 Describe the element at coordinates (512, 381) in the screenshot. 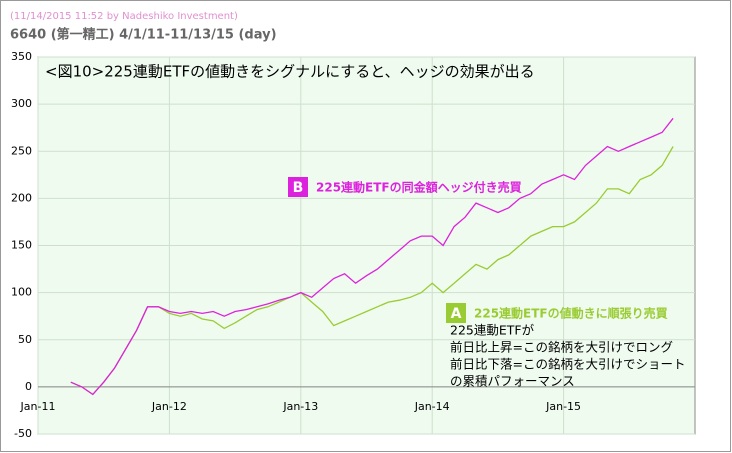

I see `note: の累積パフォーマンス` at that location.